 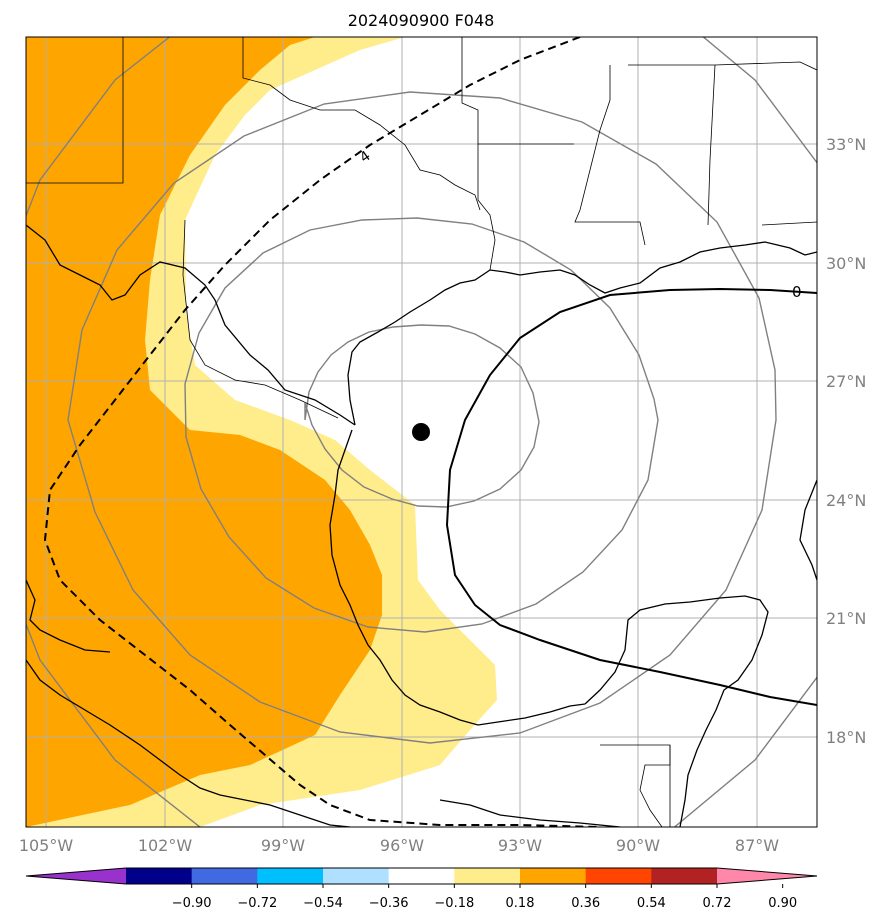 What do you see at coordinates (676, 711) in the screenshot?
I see `coastline-yucatan` at bounding box center [676, 711].